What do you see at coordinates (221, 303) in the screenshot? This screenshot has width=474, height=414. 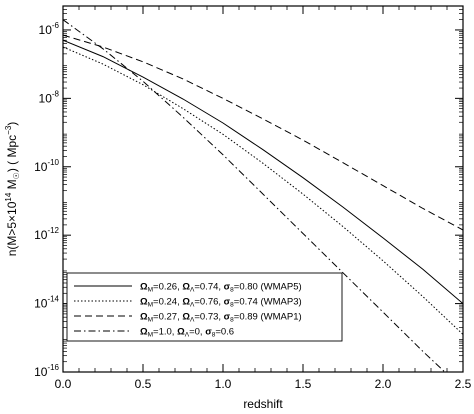 I see `legend-label: ΩM=0.24, ΩΛ=0.76, σ8=0.74 (WMAP3)` at bounding box center [221, 303].